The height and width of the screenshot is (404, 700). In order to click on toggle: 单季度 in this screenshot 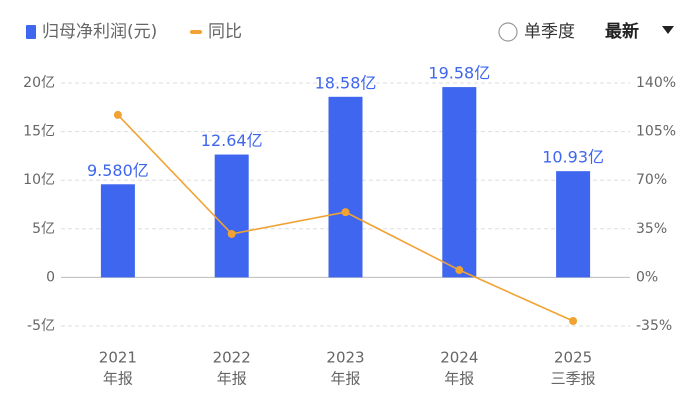, I will do `click(536, 32)`.